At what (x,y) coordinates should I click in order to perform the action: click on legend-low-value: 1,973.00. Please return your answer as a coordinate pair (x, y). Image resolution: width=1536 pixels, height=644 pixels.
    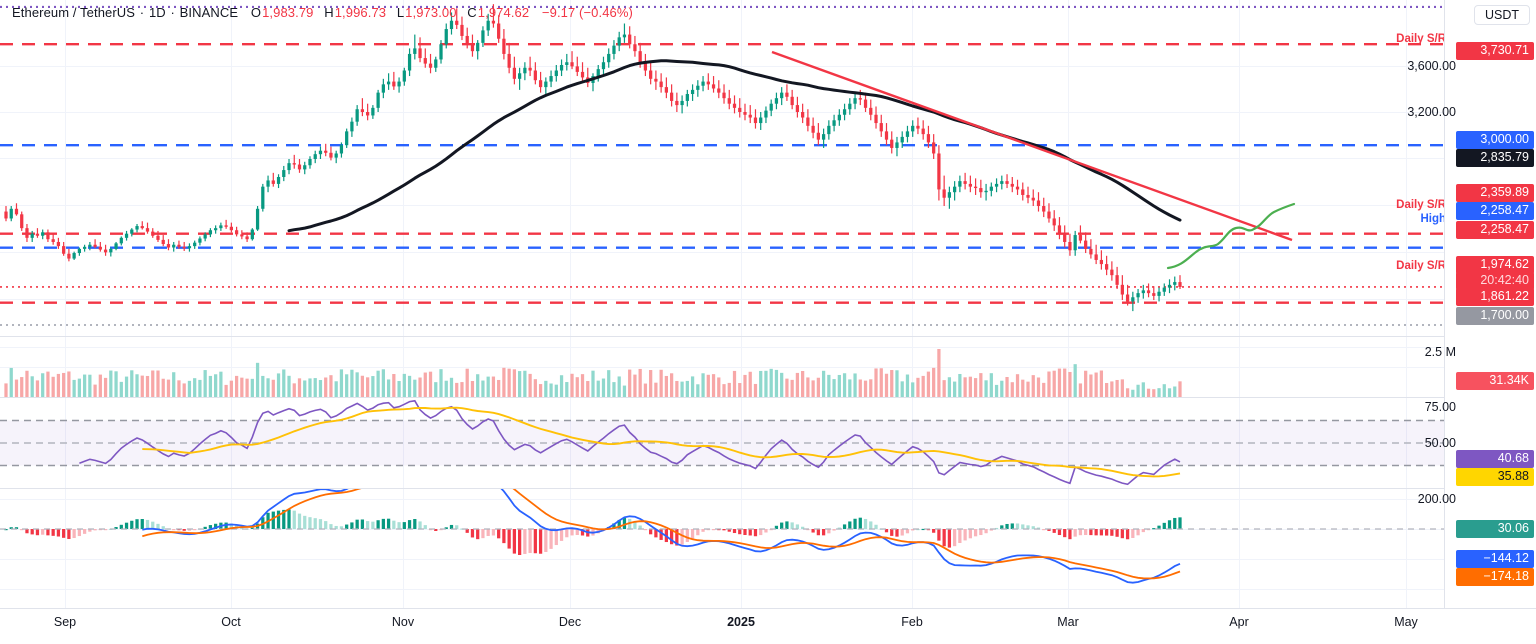
    Looking at the image, I should click on (431, 12).